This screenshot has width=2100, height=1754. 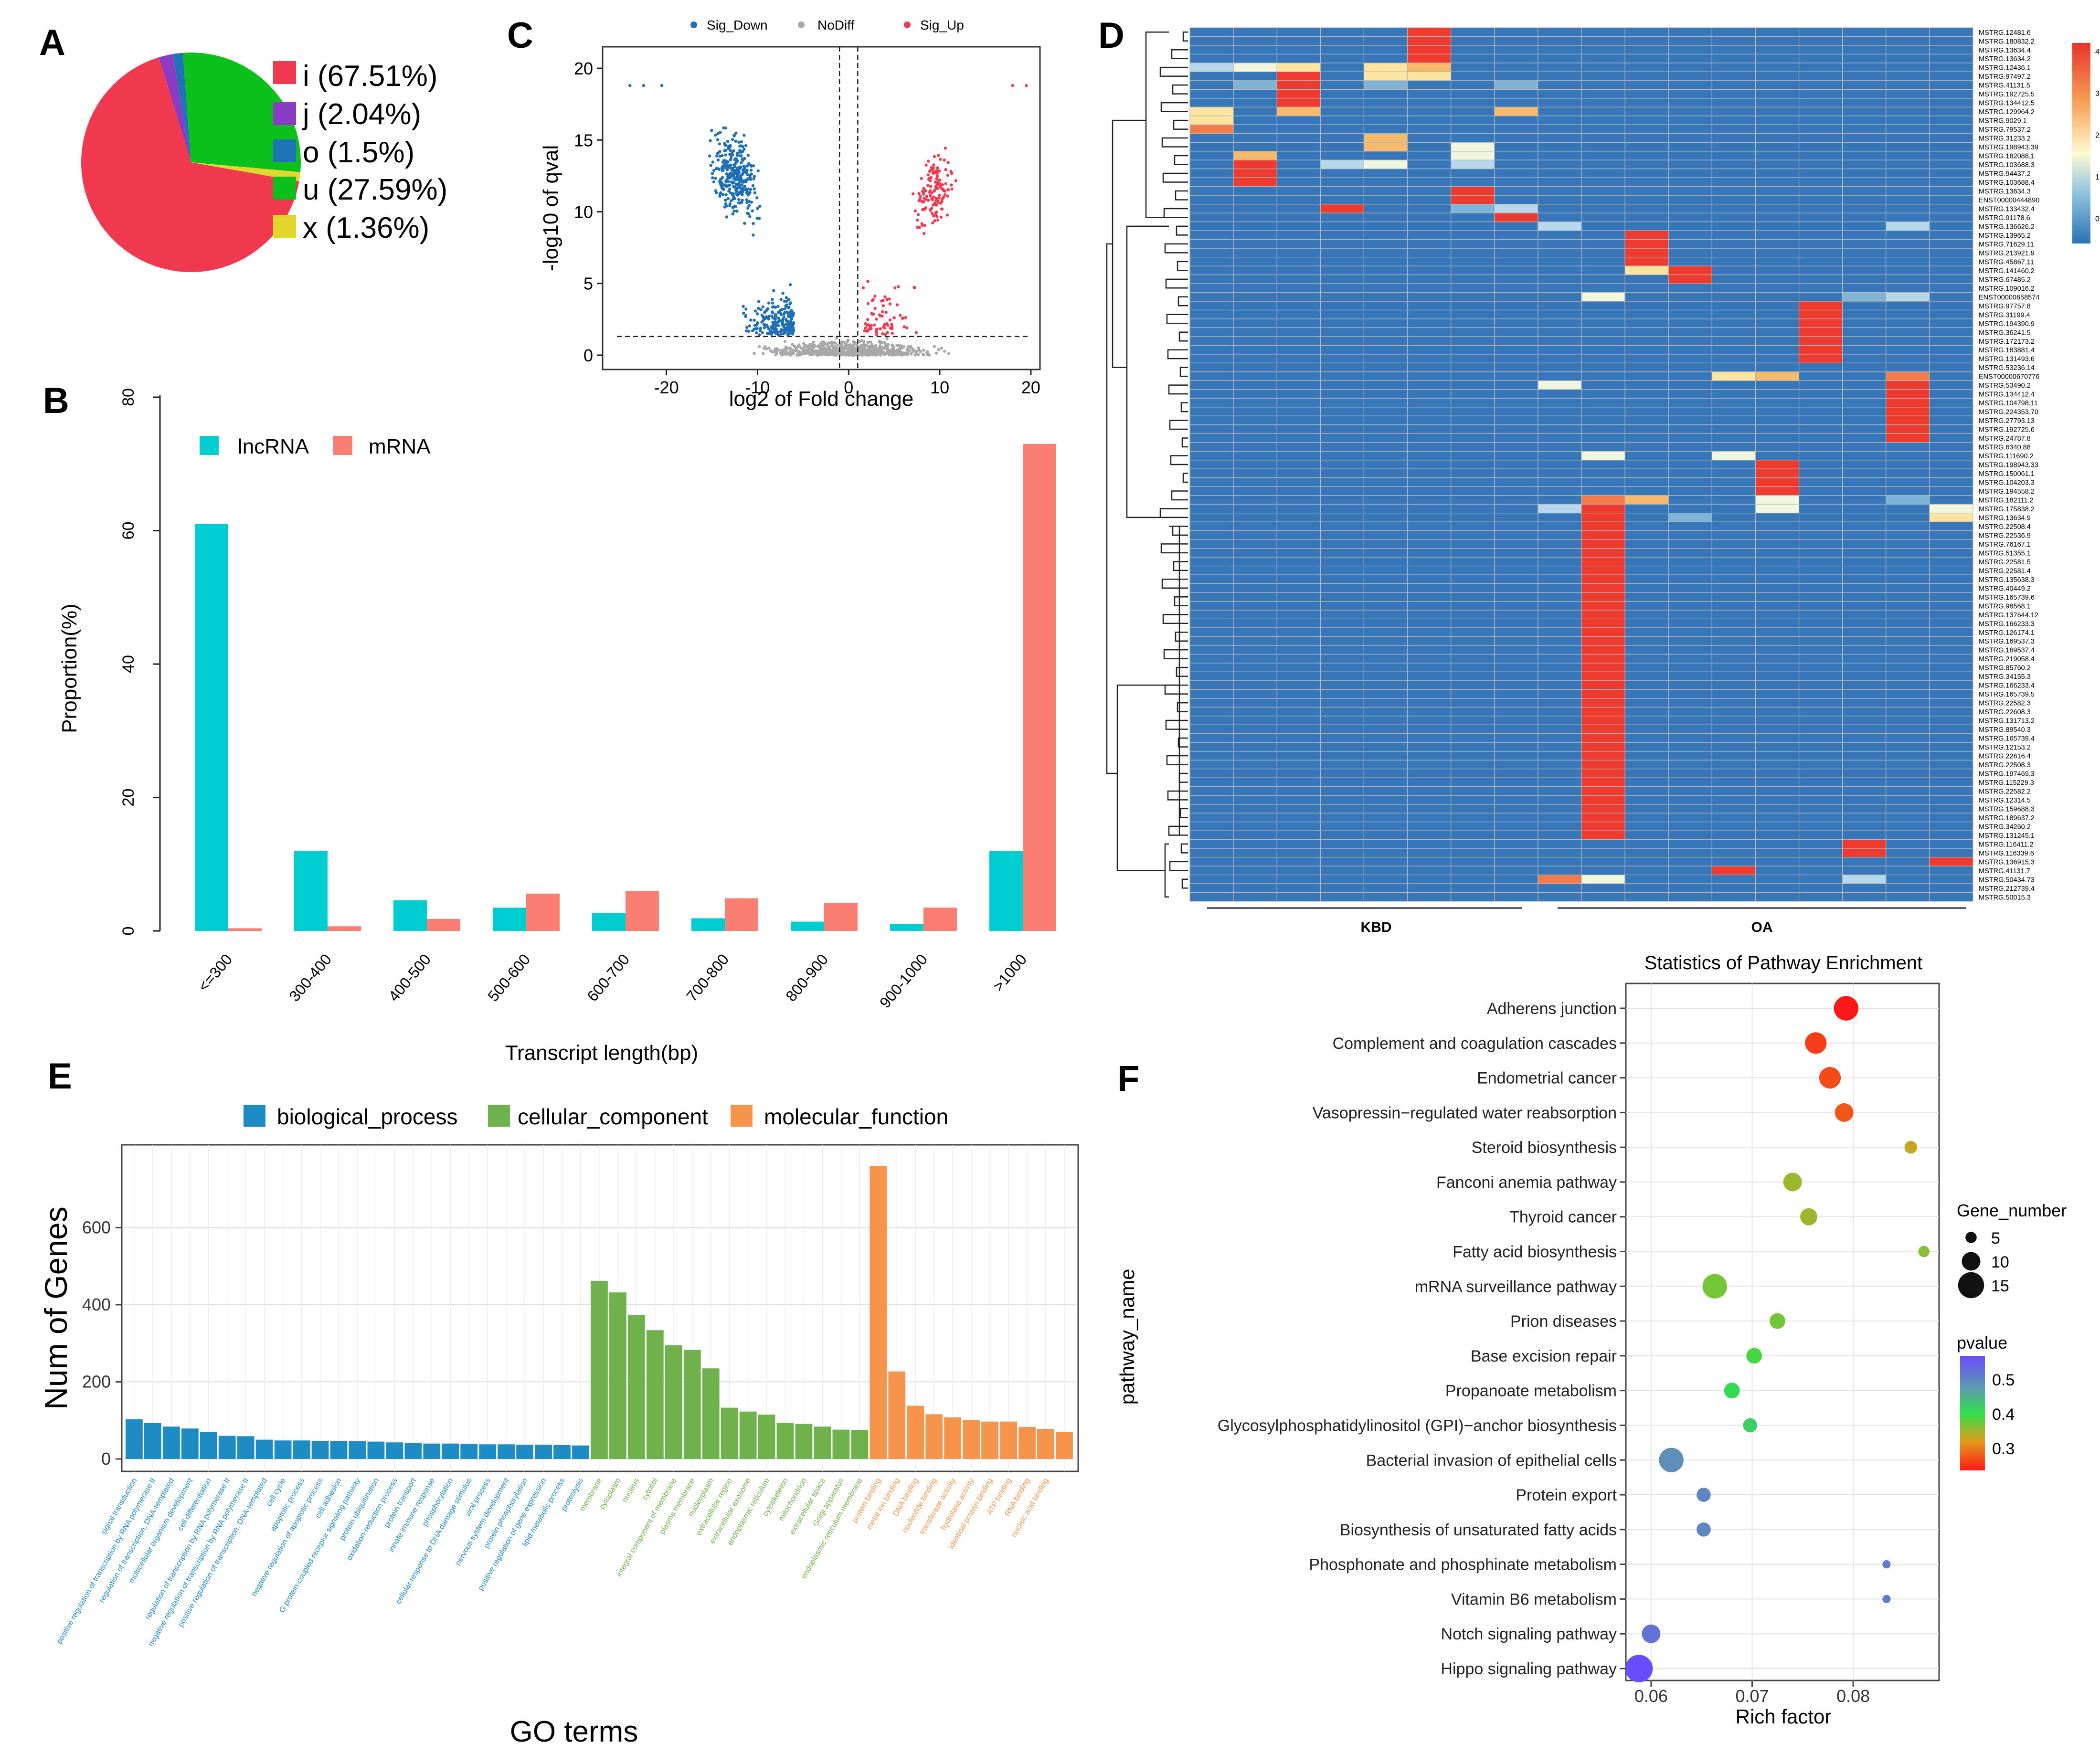 I want to click on c-x-tick-label: 10, so click(x=939, y=387).